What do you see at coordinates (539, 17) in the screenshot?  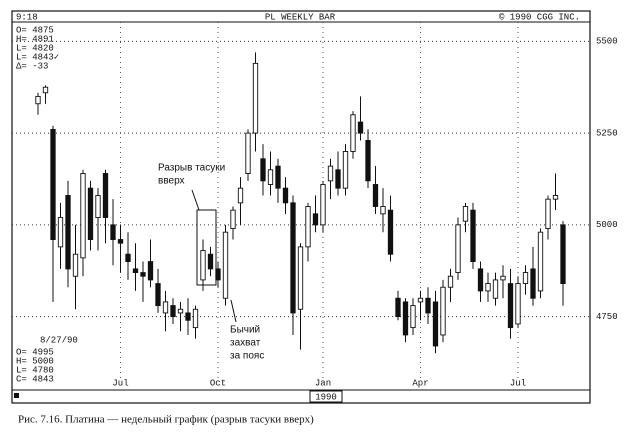 I see `copyright: © 1990 CGG INC.` at bounding box center [539, 17].